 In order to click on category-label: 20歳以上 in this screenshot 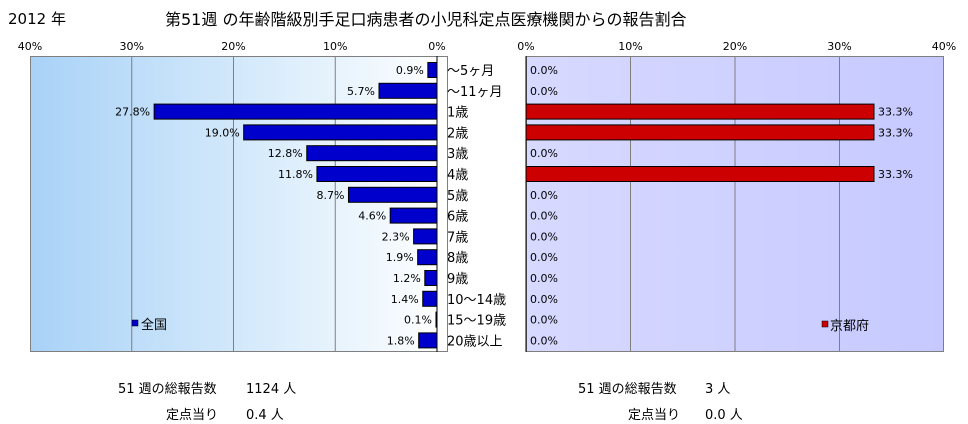, I will do `click(475, 341)`.